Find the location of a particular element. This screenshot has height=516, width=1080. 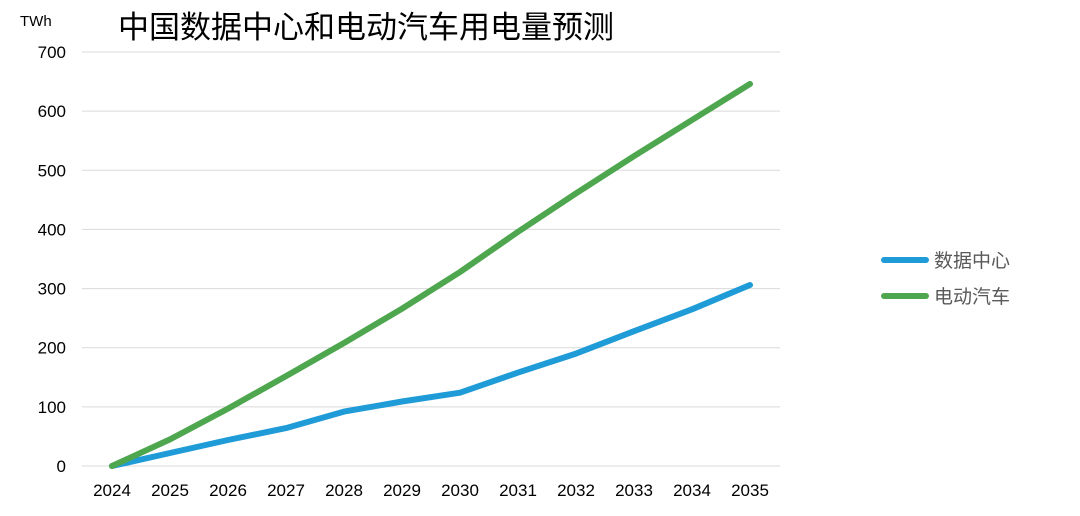

x-tick-label: 2028 is located at coordinates (344, 490).